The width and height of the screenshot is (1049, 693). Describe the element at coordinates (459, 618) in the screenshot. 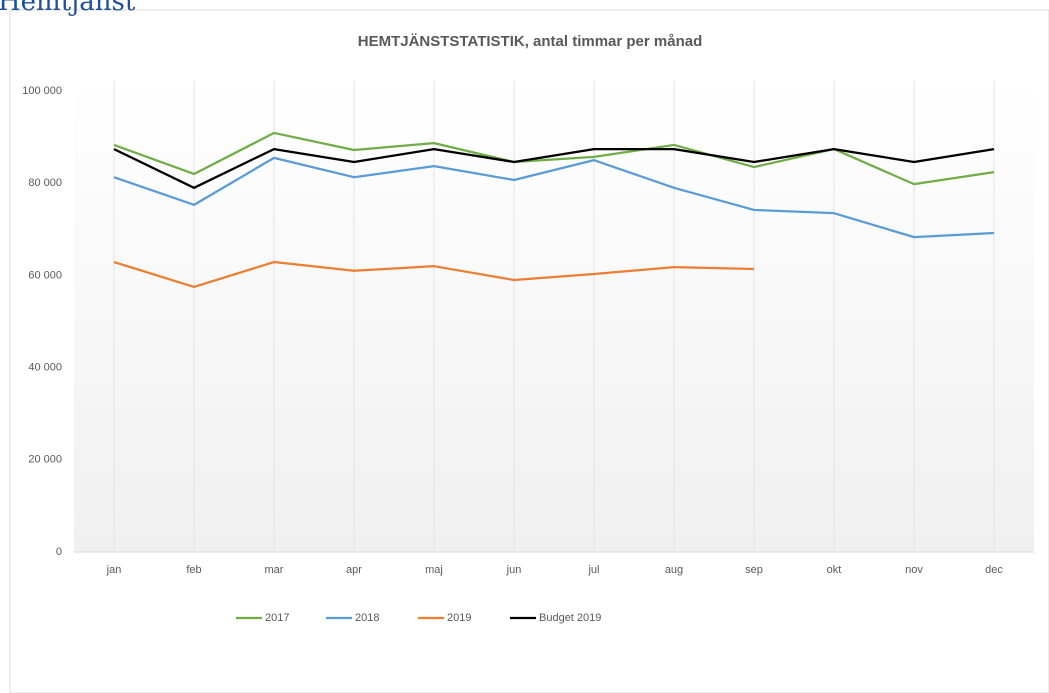

I see `legend-label: 2019` at that location.